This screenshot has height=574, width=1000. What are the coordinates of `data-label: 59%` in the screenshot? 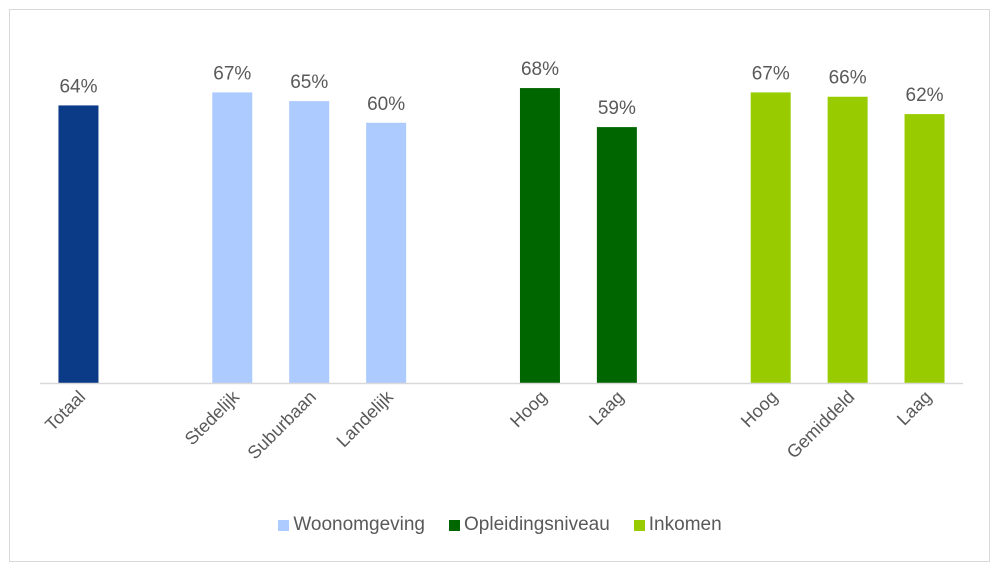 It's located at (617, 108).